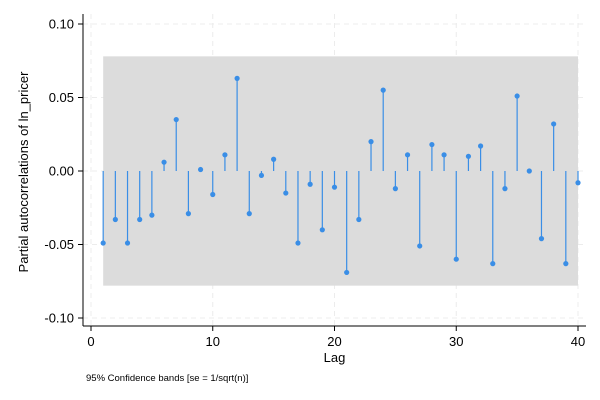 This screenshot has height=400, width=600. What do you see at coordinates (334, 341) in the screenshot?
I see `x-tick-label: 20` at bounding box center [334, 341].